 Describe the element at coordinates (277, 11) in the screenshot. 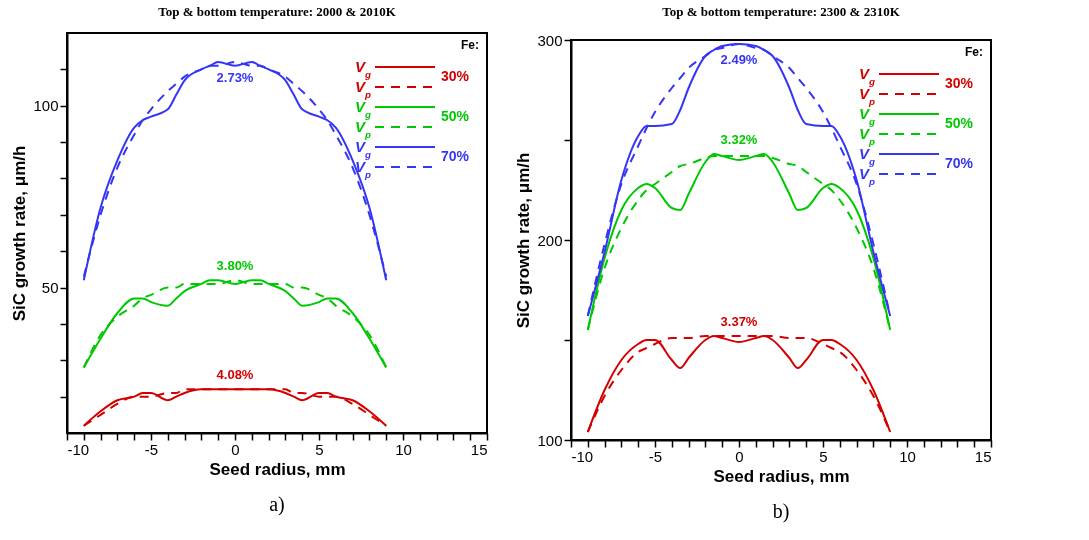

I see `chart-title: Top & bottom temperature: 2000 & 2010K` at that location.